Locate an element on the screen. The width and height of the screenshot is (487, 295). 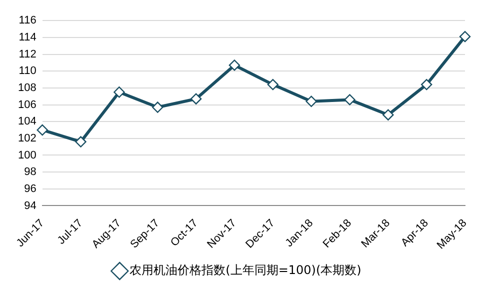
y-tick-label: 114 is located at coordinates (27, 37).